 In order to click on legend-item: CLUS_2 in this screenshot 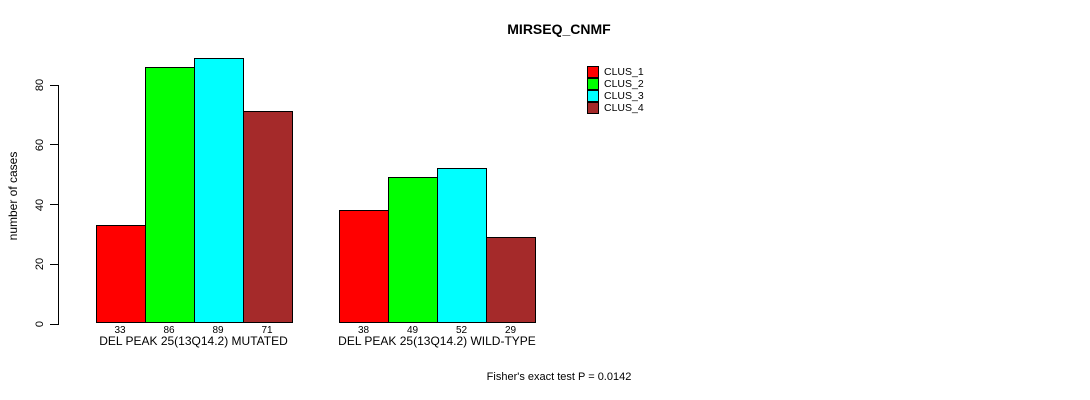, I will do `click(615, 84)`.